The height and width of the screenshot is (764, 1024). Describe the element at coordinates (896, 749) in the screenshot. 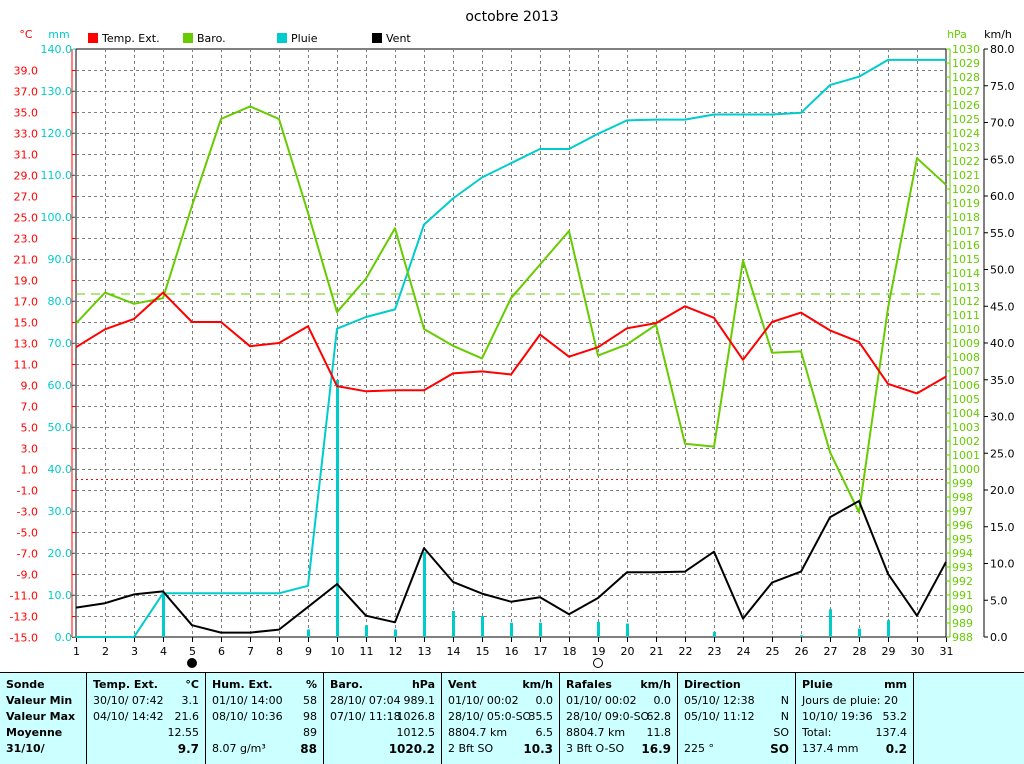

I see `rain-current: 0.2` at that location.